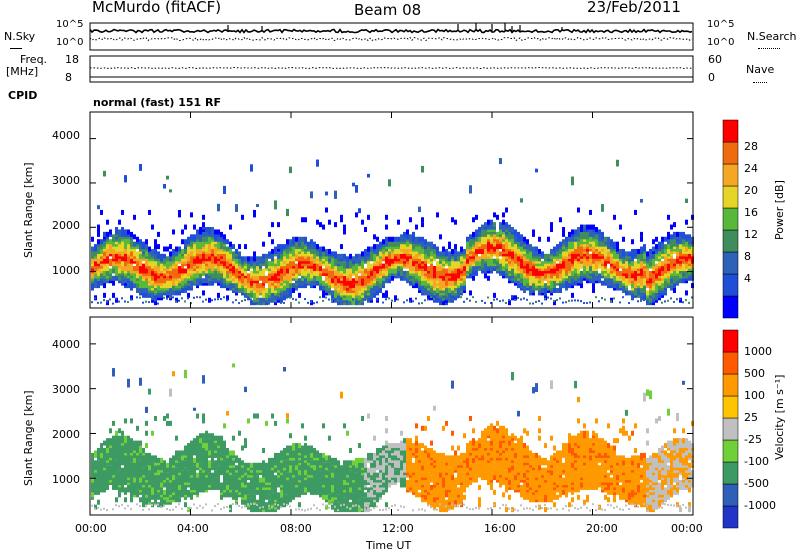  I want to click on velocity-cbar-tick-neg100: -100, so click(756, 461).